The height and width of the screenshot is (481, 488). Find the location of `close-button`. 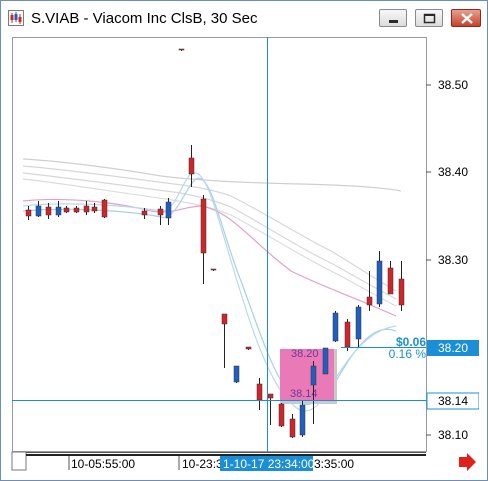

close-button is located at coordinates (466, 18).